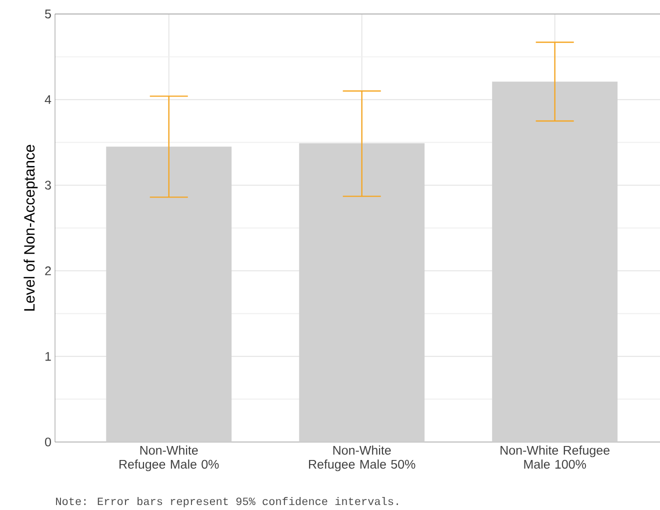 The height and width of the screenshot is (510, 660). Describe the element at coordinates (48, 356) in the screenshot. I see `y-tick-label: 1` at that location.